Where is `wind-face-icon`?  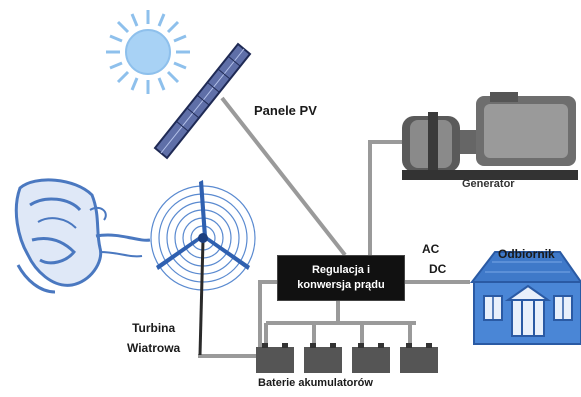
wind-face-icon is located at coordinates (82, 236).